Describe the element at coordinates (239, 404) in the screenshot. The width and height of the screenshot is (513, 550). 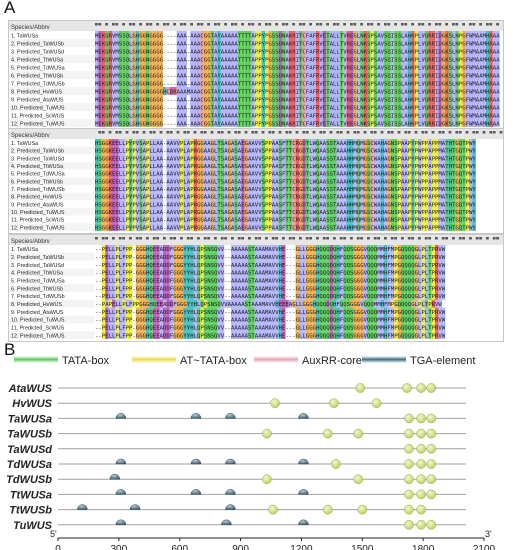
I see `gene-row-hvwus: HvWUS` at that location.